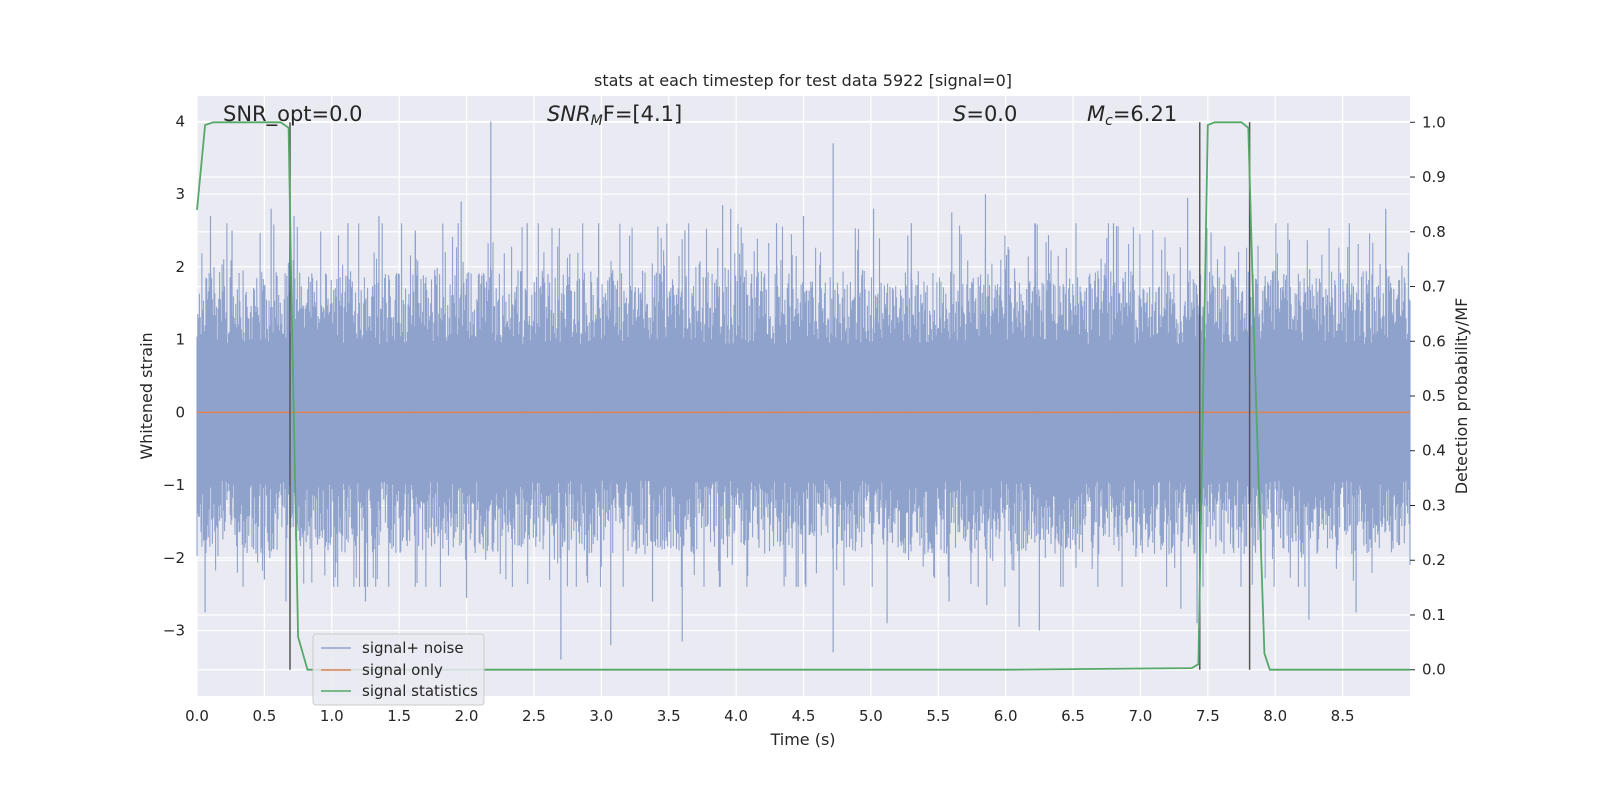  What do you see at coordinates (467, 716) in the screenshot?
I see `x-tick-4: 2.0` at bounding box center [467, 716].